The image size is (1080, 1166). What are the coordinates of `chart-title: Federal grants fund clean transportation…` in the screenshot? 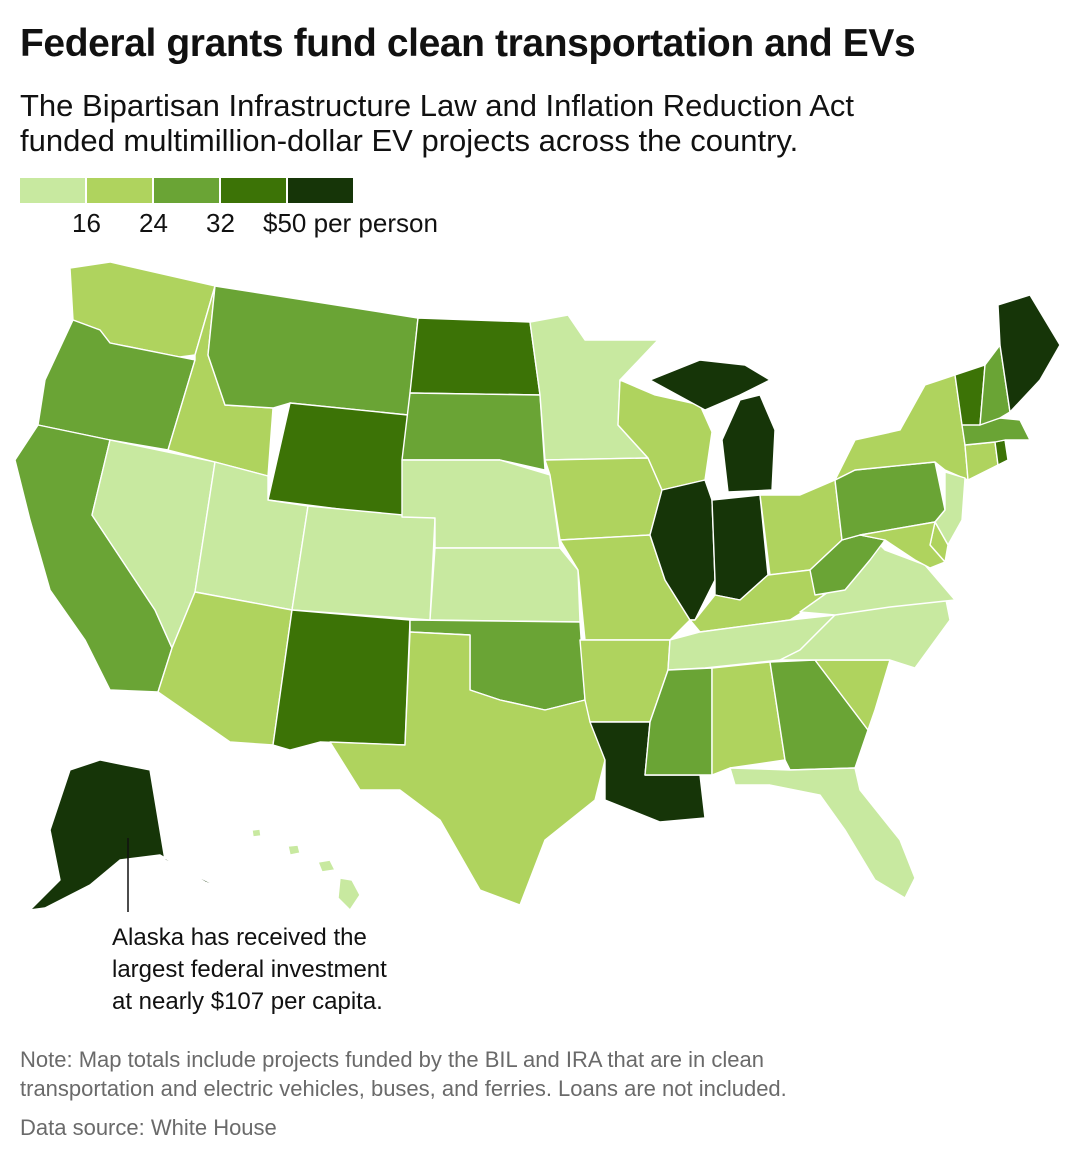 It's located at (468, 43).